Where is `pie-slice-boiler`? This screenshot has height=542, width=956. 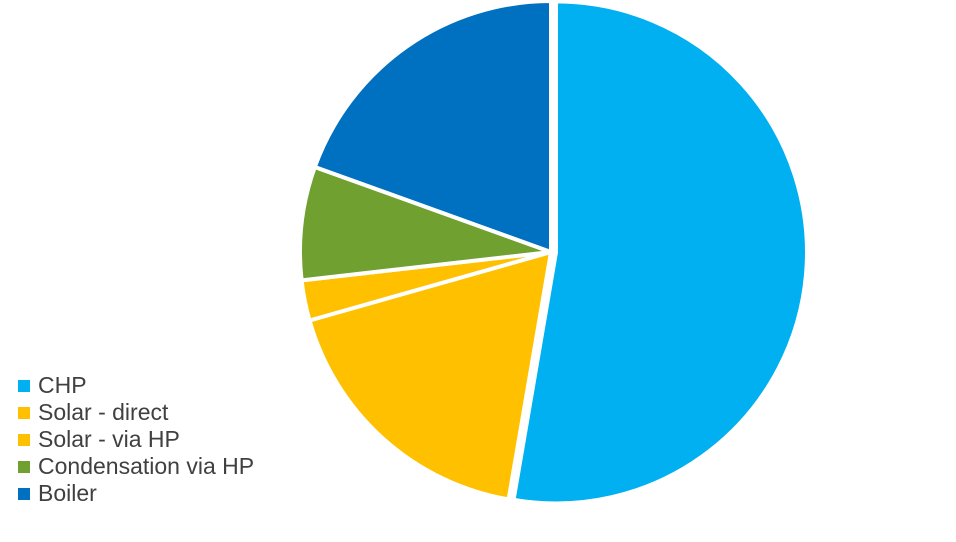
pie-slice-boiler is located at coordinates (432, 127).